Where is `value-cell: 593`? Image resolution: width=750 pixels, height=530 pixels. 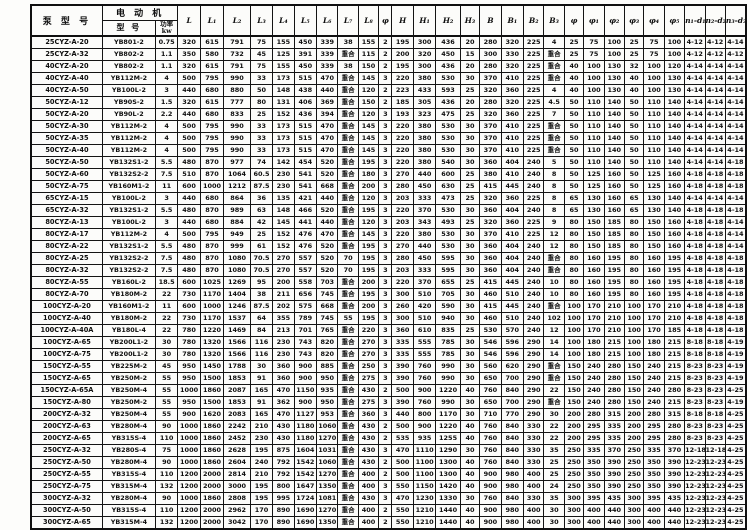 value-cell: 593 is located at coordinates (448, 90).